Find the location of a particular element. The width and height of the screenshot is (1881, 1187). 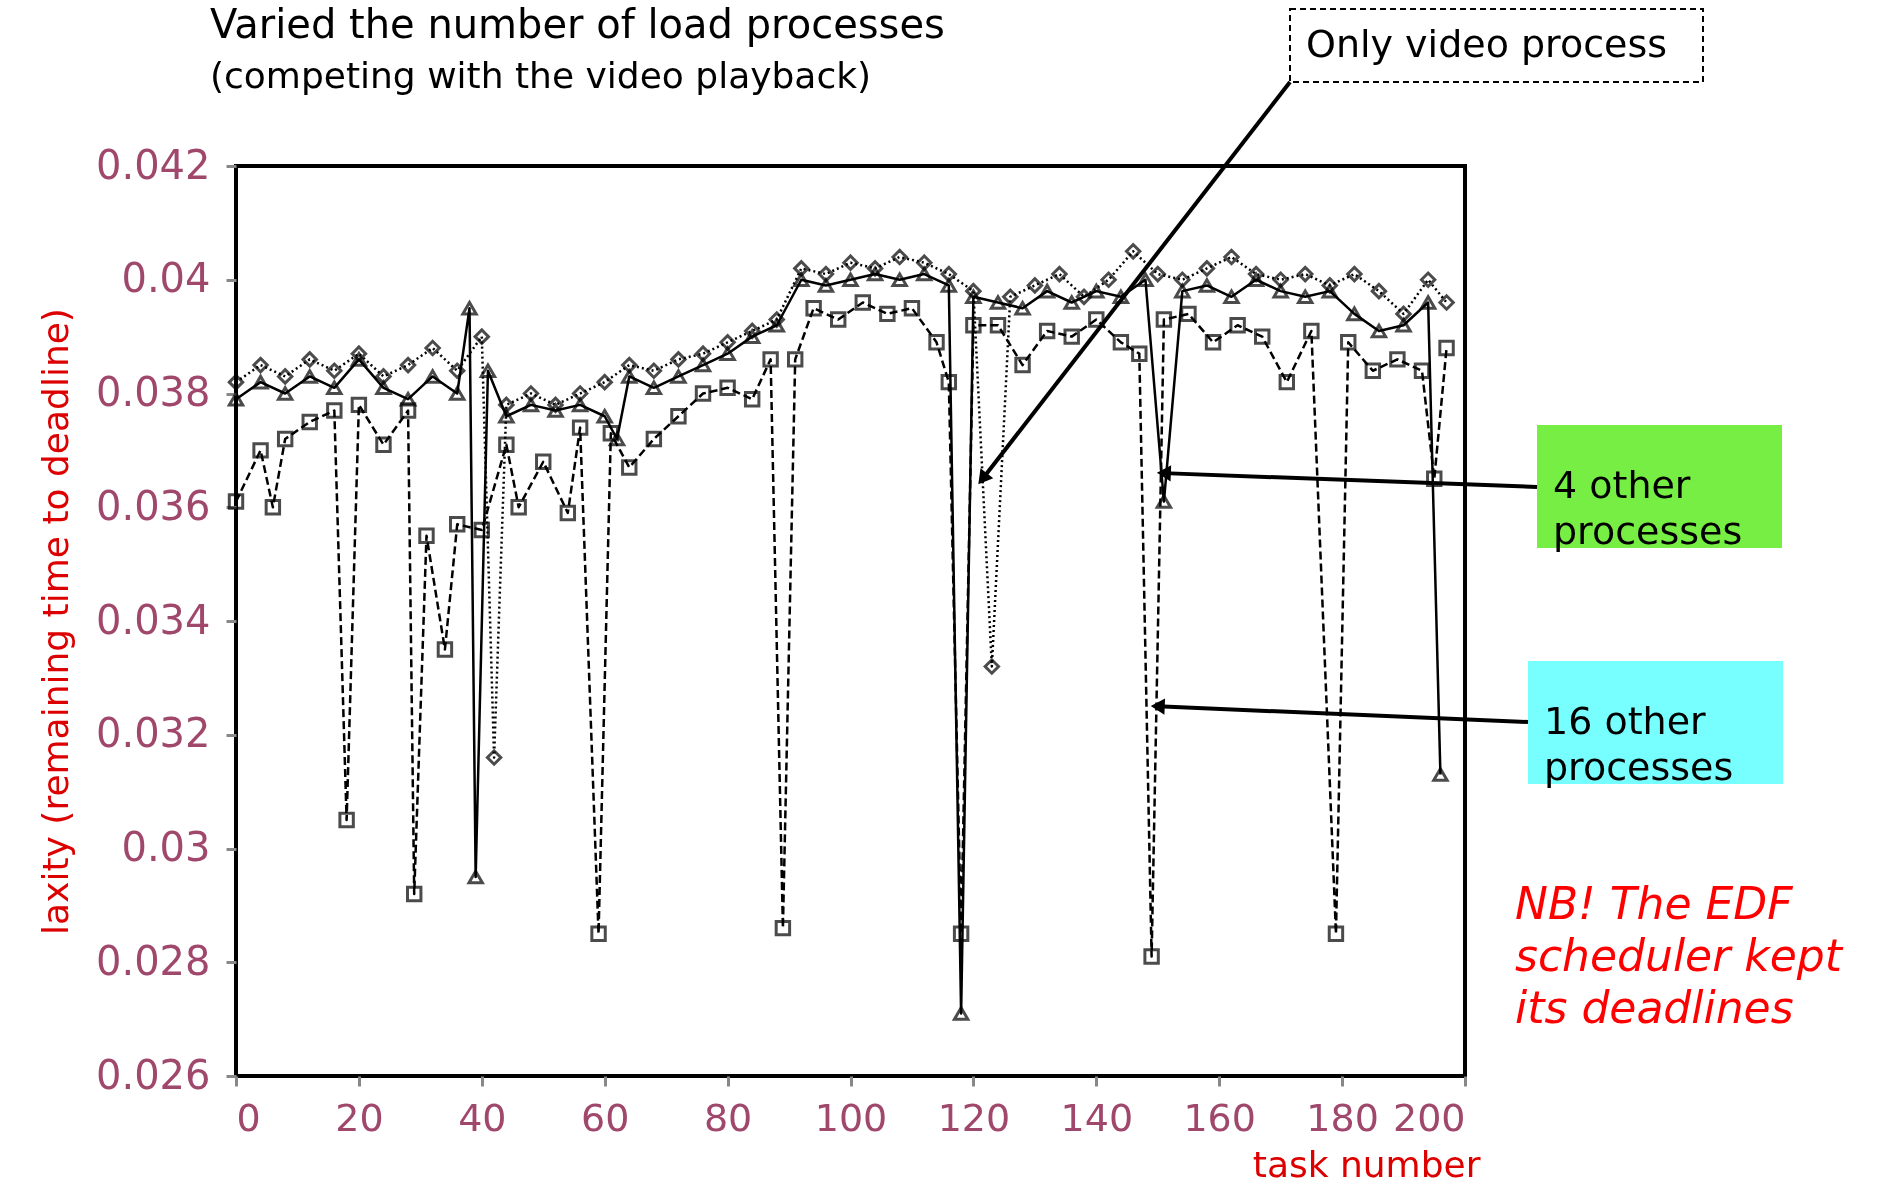

y-tick-label: 0.036 is located at coordinates (153, 505).